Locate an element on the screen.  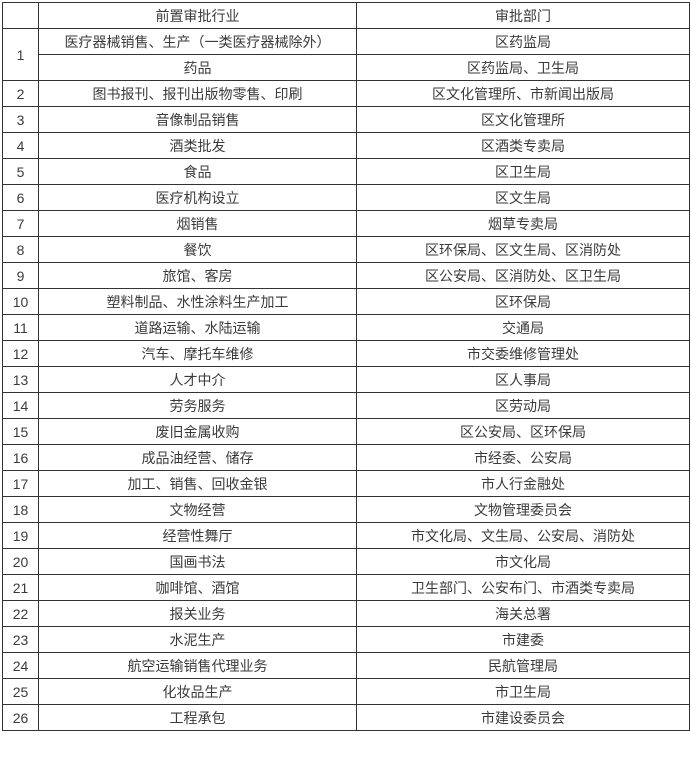
table-row: 19 经营性舞厅 市文化局、文生局、公安局、消防处 is located at coordinates (346, 535).